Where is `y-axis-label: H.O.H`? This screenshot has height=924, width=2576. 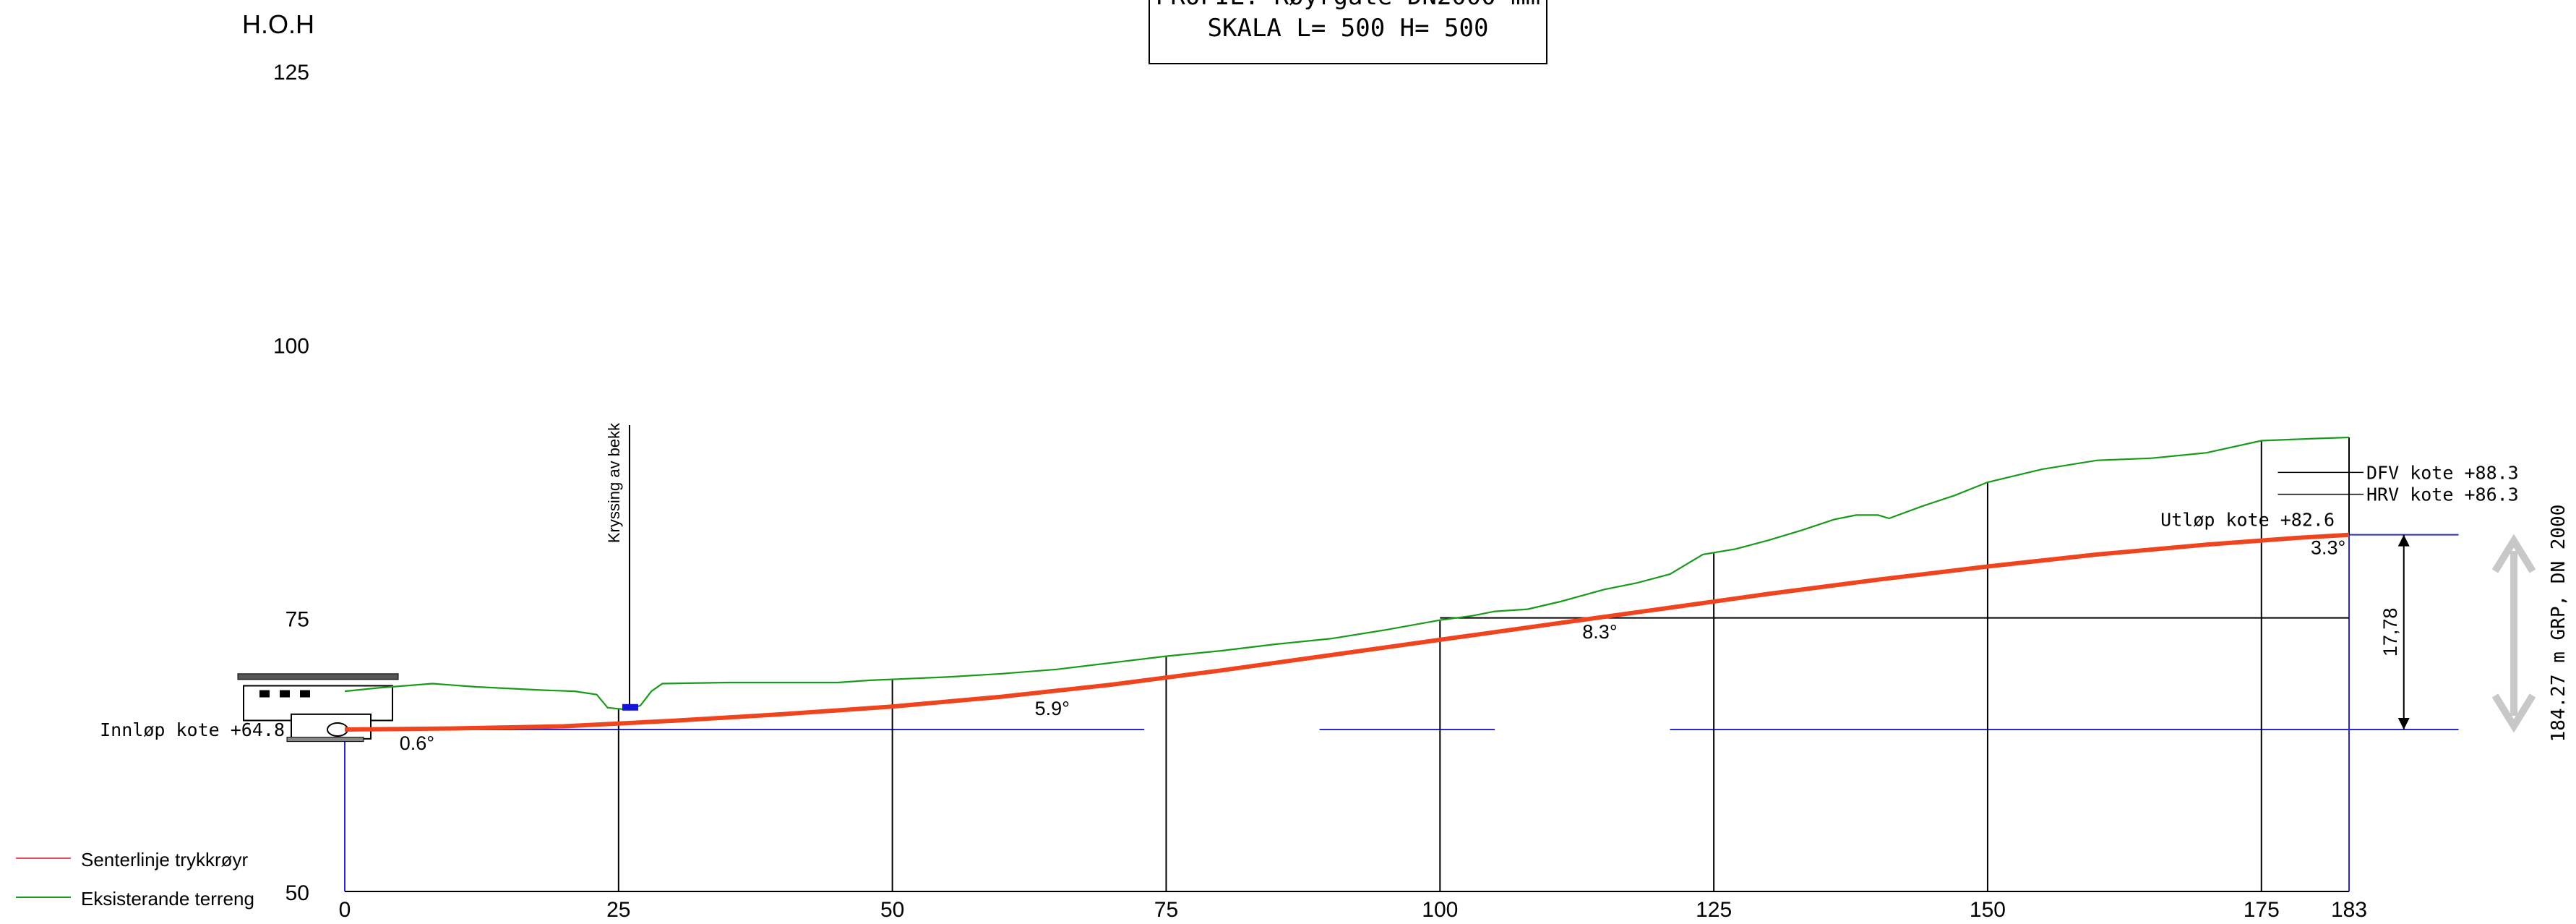
y-axis-label: H.O.H is located at coordinates (278, 24).